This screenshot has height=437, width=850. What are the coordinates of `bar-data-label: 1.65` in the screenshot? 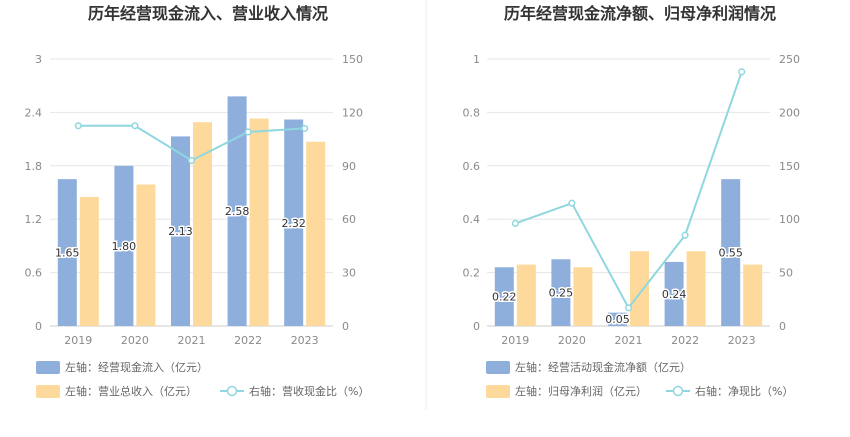 It's located at (67, 253).